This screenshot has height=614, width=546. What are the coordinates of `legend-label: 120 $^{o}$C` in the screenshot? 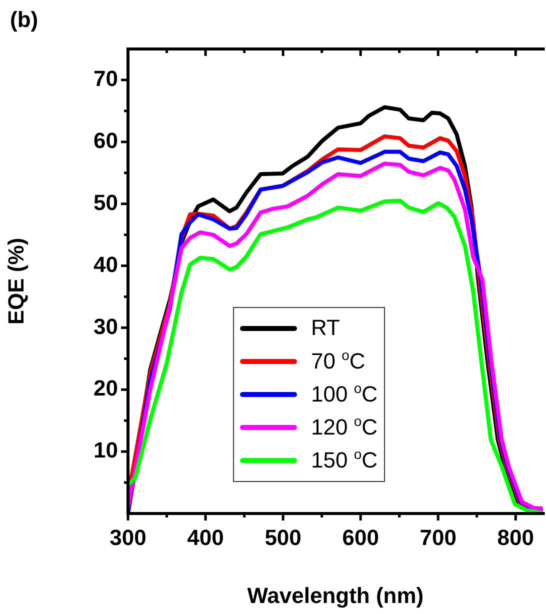 It's located at (344, 427).